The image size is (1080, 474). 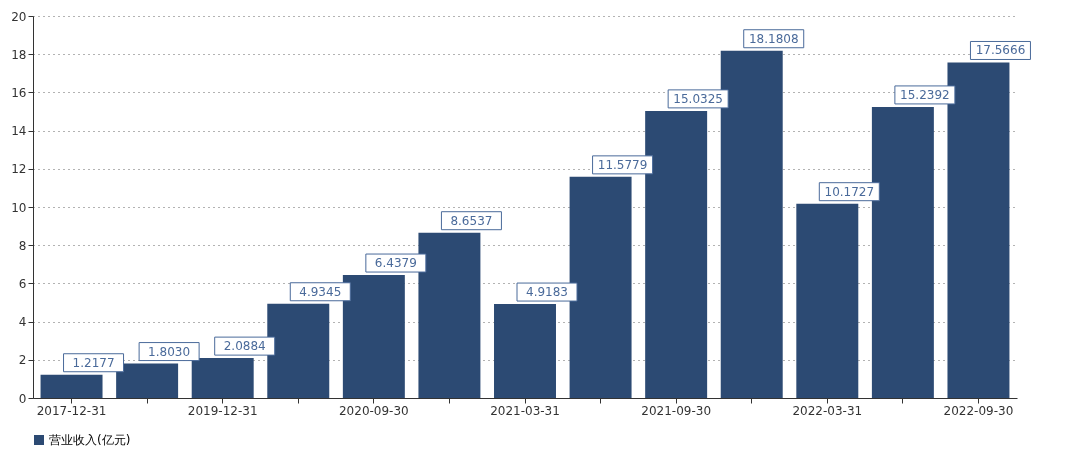 What do you see at coordinates (22, 360) in the screenshot?
I see `y-tick-label: 2` at bounding box center [22, 360].